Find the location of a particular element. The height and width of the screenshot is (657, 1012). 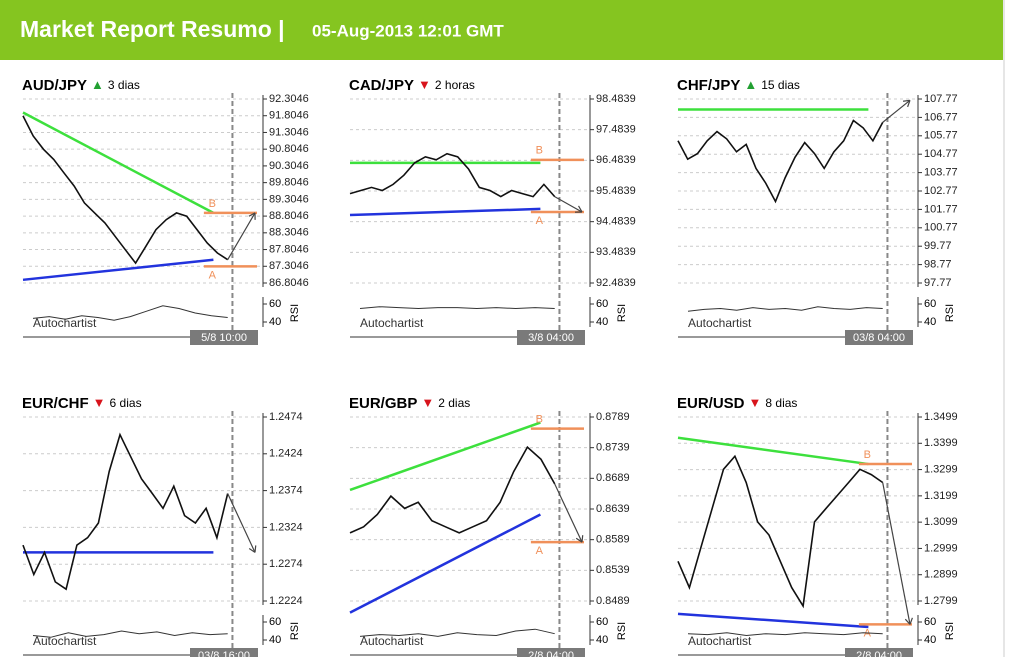

y-tick-label: 1.2474 is located at coordinates (286, 417).